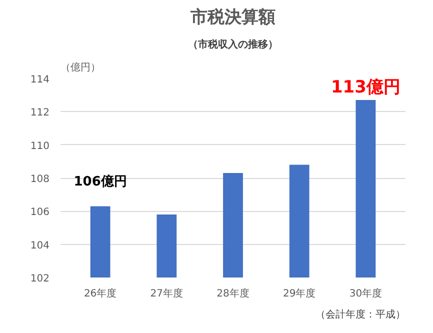 Image resolution: width=433 pixels, height=333 pixels. I want to click on annotation: 106億円, so click(100, 182).